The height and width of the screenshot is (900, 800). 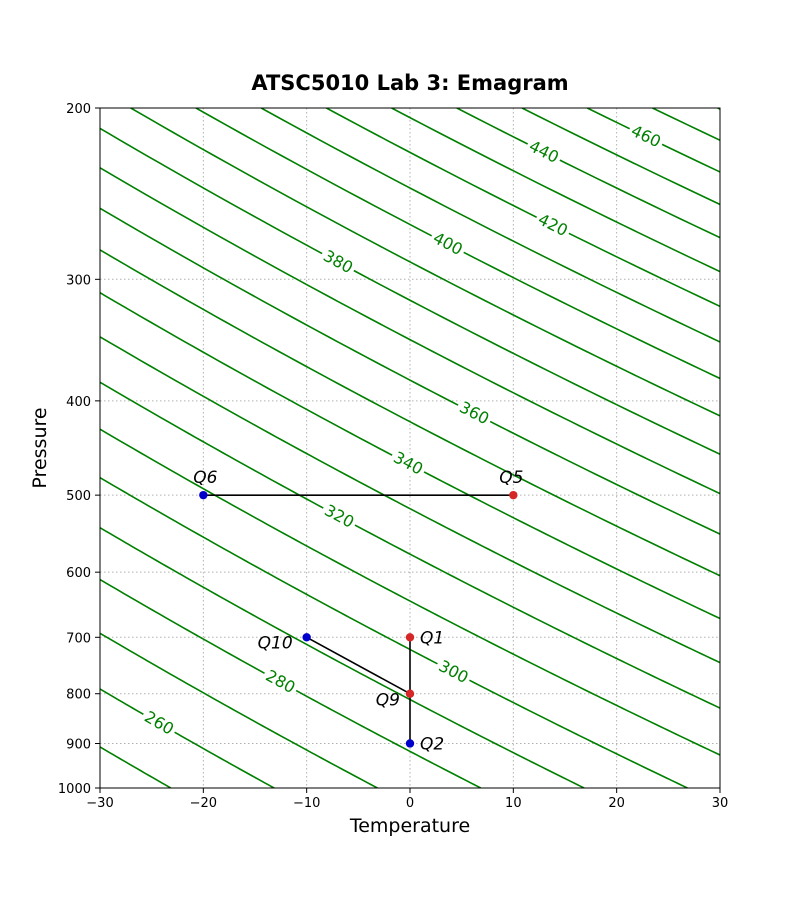 What do you see at coordinates (409, 83) in the screenshot?
I see `chart-title: ATSC5010 Lab 3: Emagram` at bounding box center [409, 83].